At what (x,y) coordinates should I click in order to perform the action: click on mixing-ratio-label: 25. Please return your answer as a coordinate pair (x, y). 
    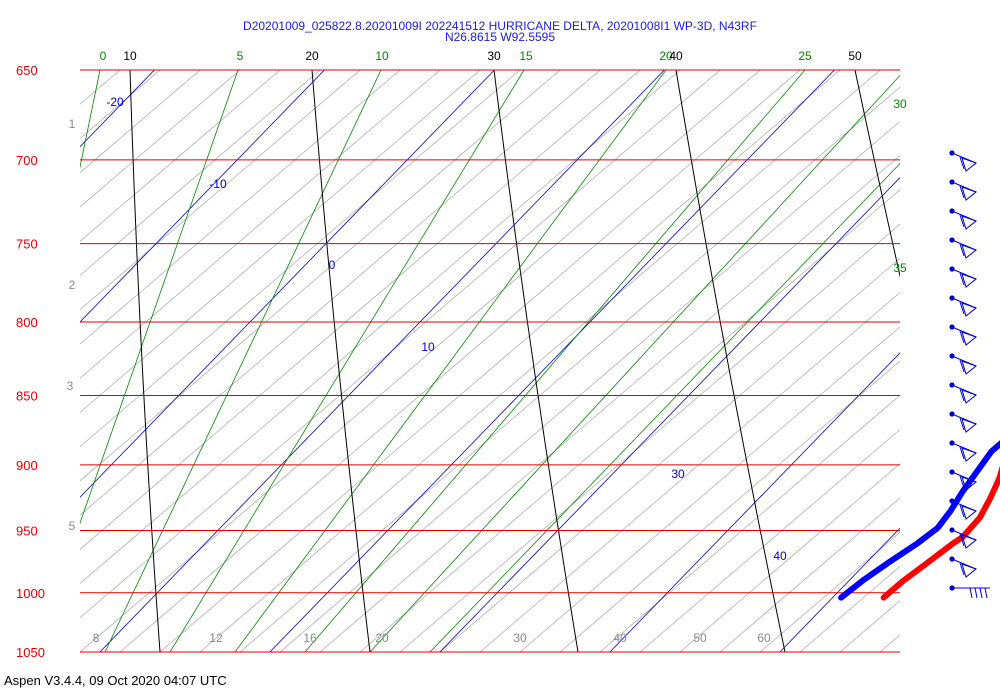
    Looking at the image, I should click on (805, 56).